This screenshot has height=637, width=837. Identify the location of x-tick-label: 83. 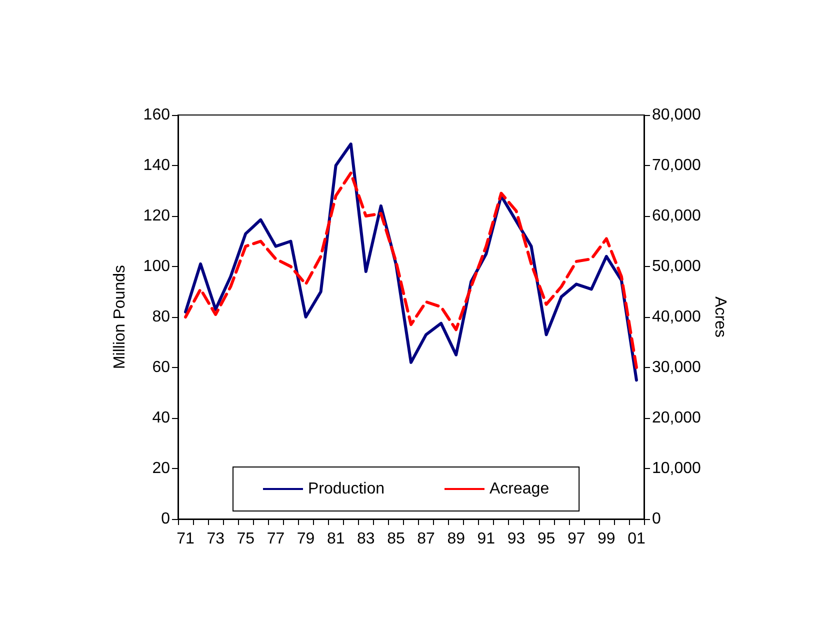
(366, 539).